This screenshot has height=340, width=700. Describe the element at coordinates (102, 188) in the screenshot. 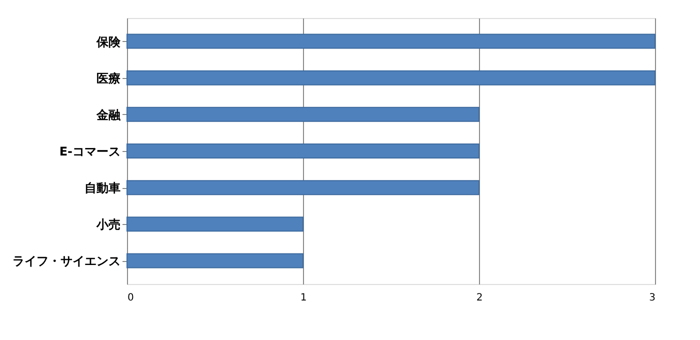

I see `y-tick-label: 自動車` at that location.